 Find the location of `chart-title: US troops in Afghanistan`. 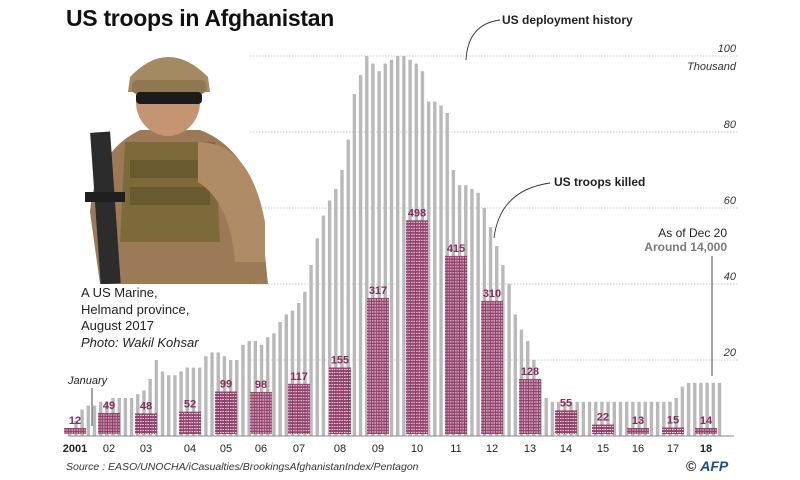

chart-title: US troops in Afghanistan is located at coordinates (200, 18).